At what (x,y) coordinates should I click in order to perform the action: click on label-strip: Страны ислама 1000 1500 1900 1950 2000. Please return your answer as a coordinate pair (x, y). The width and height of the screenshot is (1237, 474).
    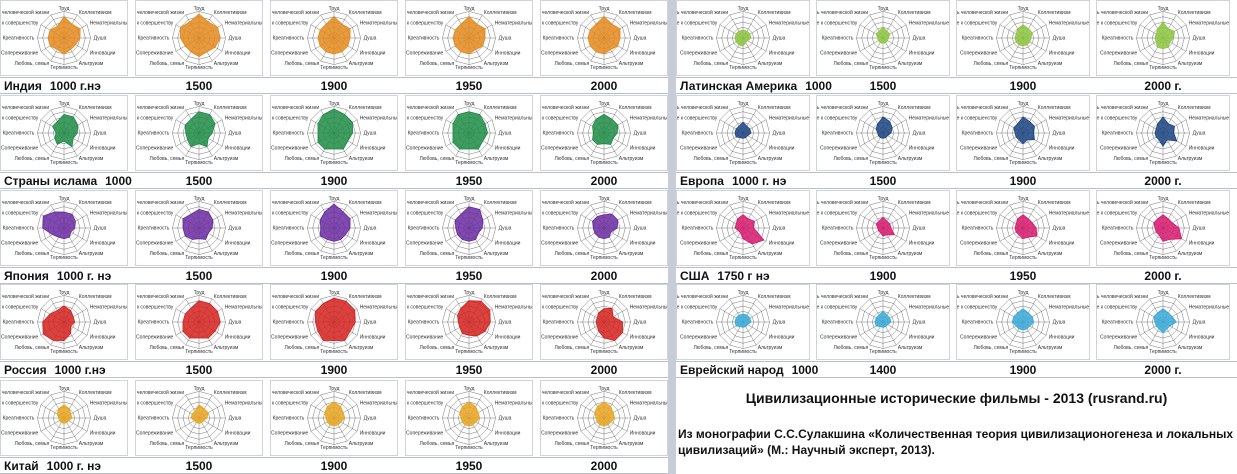
    Looking at the image, I should click on (334, 180).